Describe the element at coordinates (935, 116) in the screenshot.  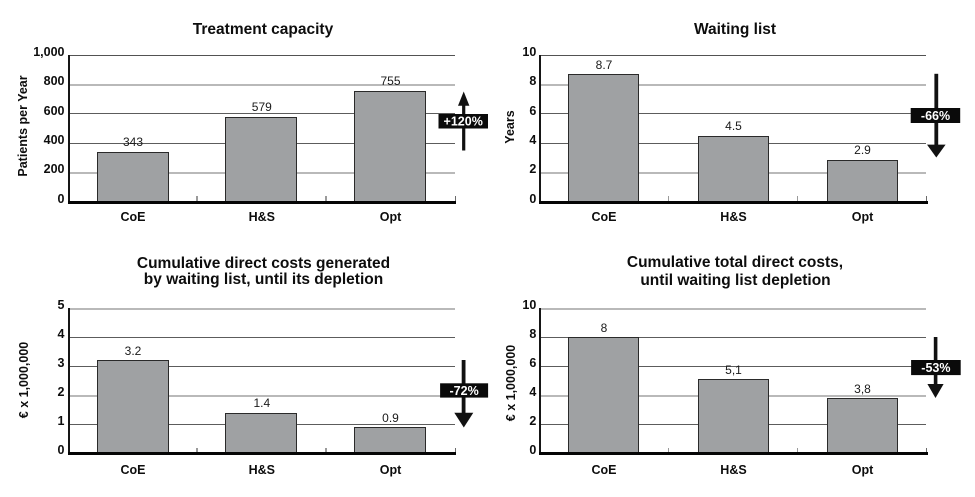
I see `svg-text: -66%` at that location.